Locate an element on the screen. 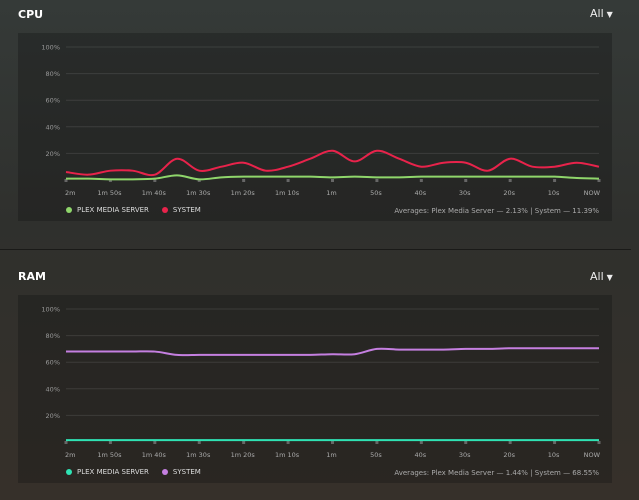 This screenshot has height=500, width=639. ram-title: RAM is located at coordinates (32, 276).